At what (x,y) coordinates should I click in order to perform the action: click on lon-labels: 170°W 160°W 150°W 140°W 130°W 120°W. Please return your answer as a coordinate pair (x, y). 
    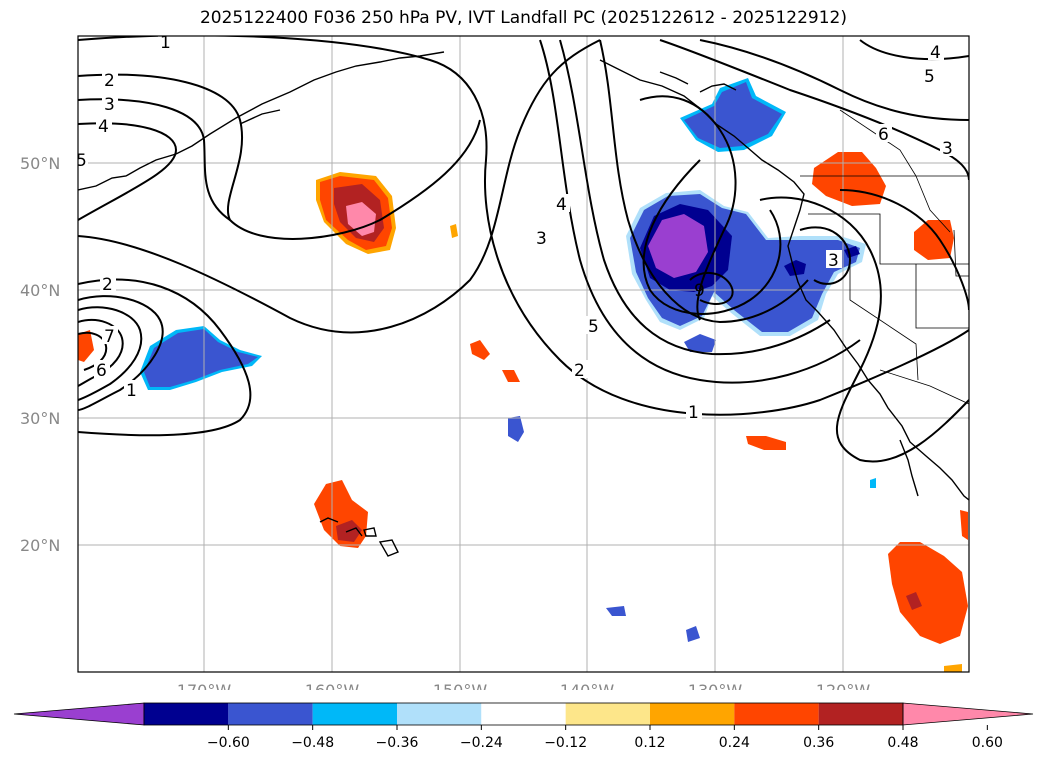
    Looking at the image, I should click on (524, 685).